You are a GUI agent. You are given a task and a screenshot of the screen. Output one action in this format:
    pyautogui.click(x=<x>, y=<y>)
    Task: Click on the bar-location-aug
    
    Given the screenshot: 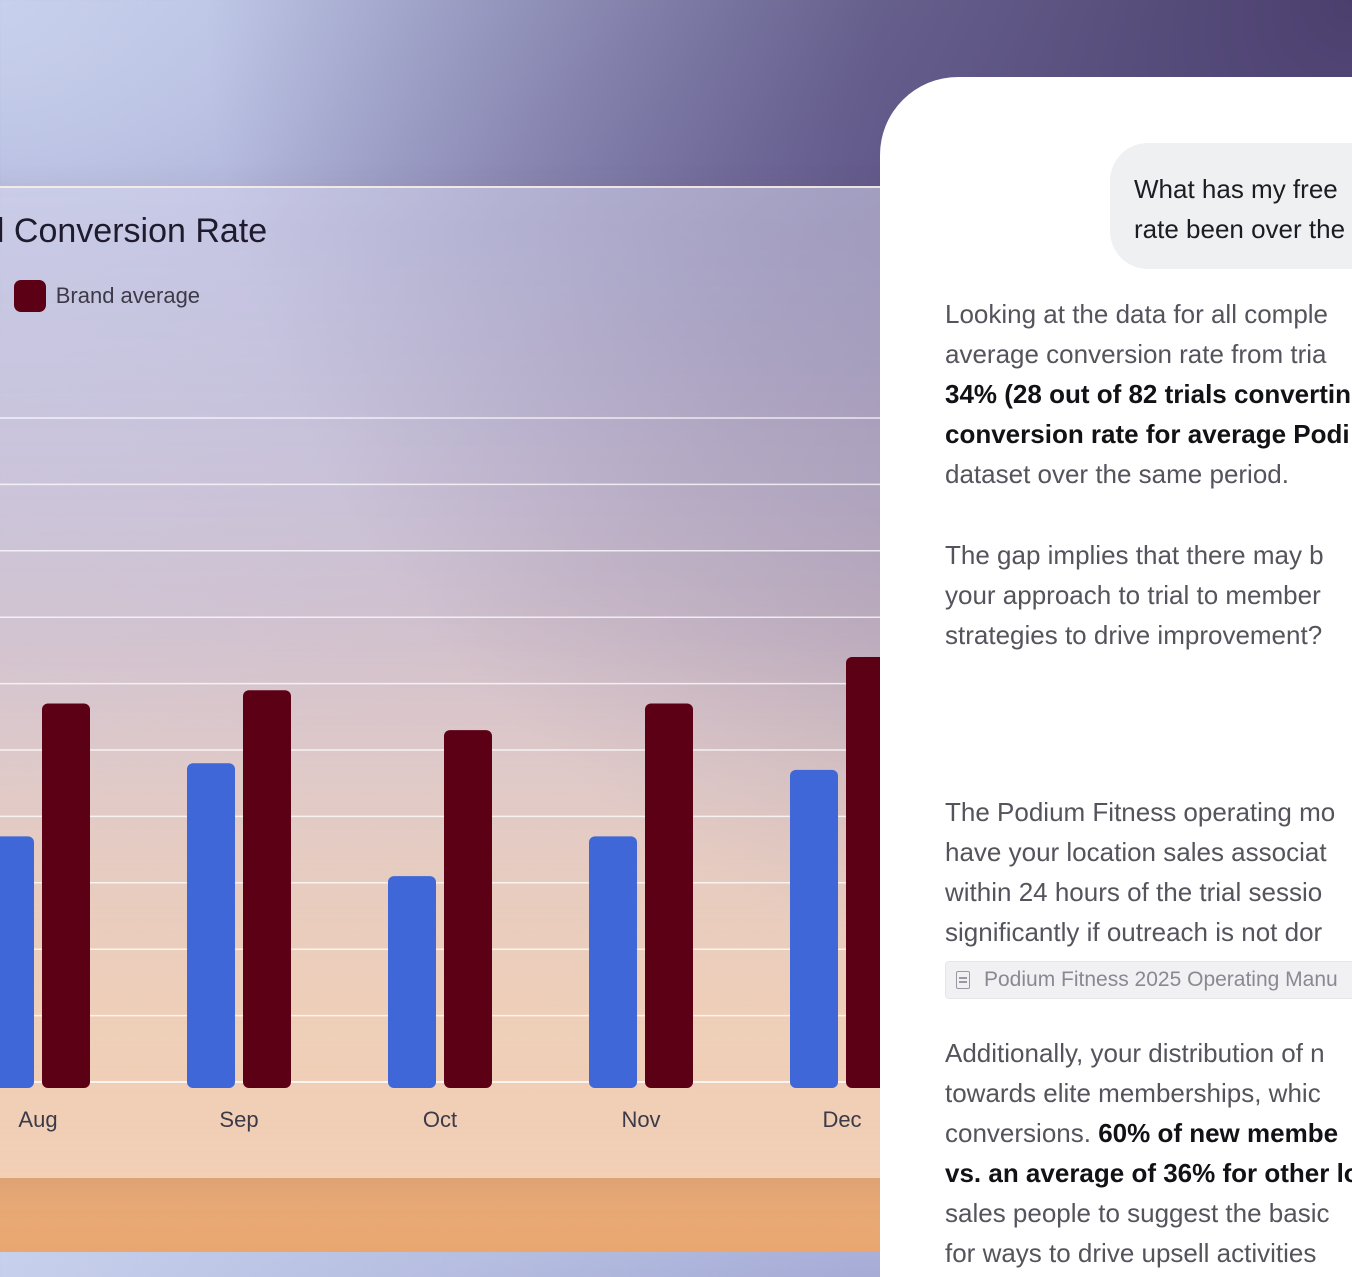 What is the action you would take?
    pyautogui.click(x=17, y=962)
    